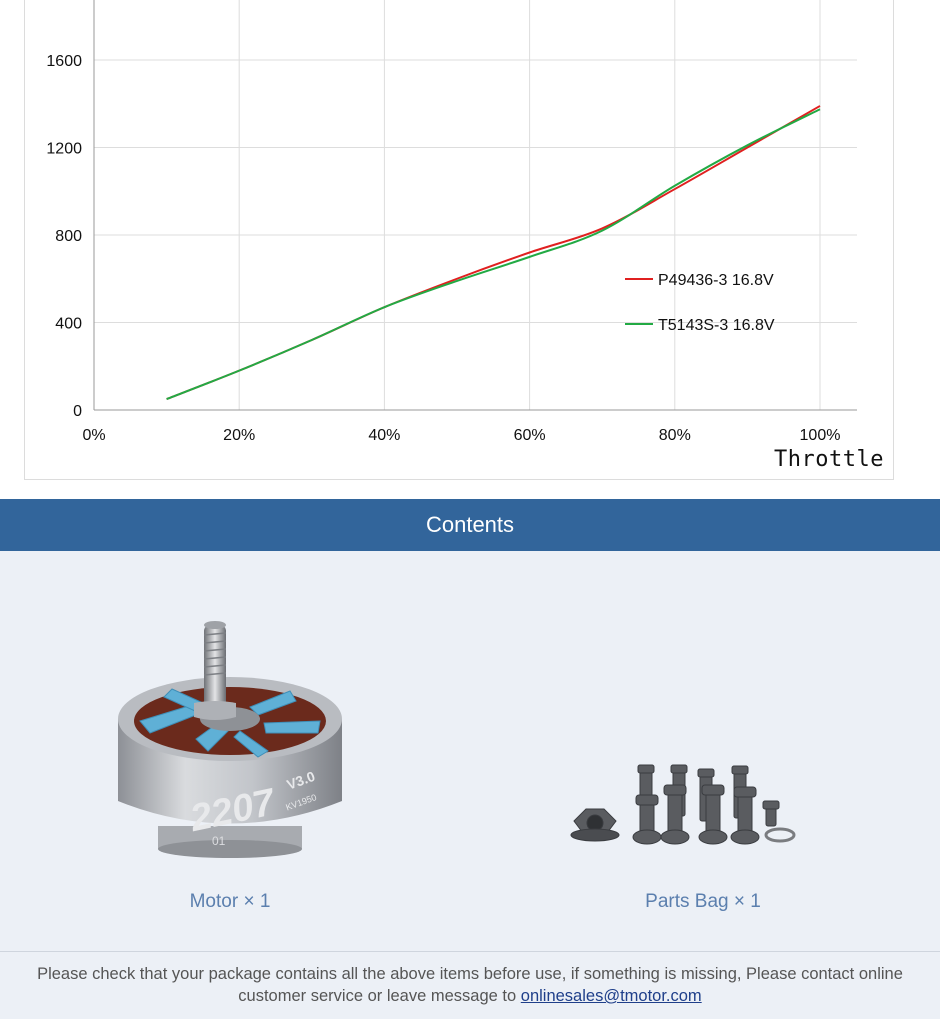  Describe the element at coordinates (68, 236) in the screenshot. I see `y-tick-label: 800` at that location.